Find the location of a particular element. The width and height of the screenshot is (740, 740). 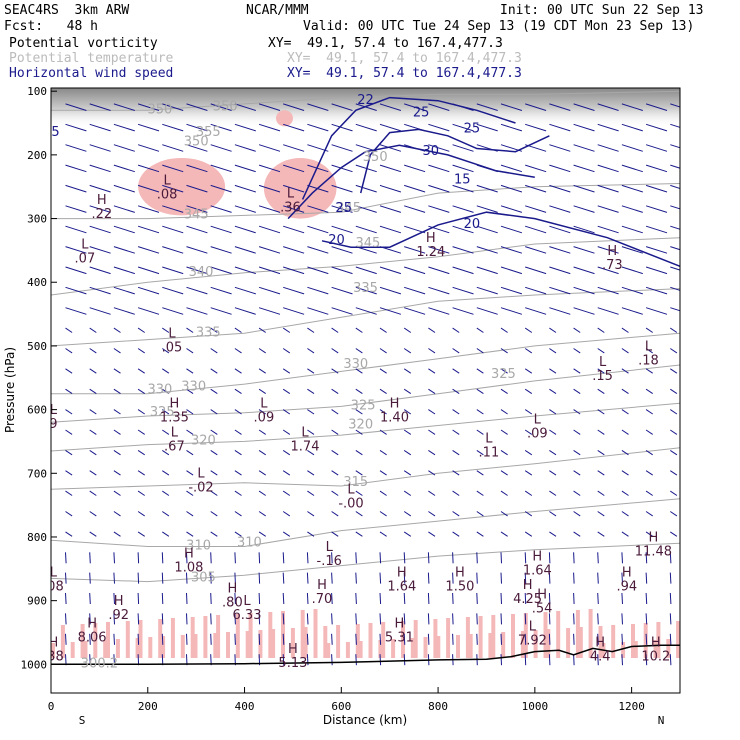

extremum-value-label: 10.2 is located at coordinates (655, 656).